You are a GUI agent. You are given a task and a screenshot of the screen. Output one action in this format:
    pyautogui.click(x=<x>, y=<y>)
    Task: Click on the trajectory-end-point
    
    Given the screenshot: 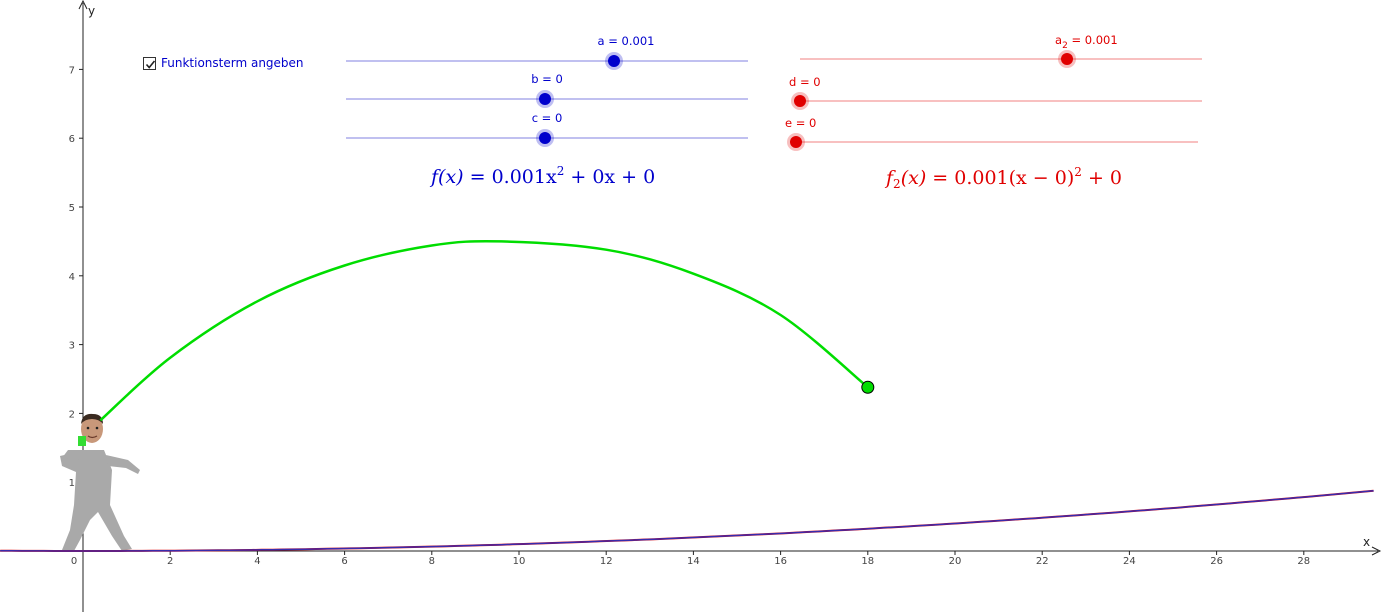 What is the action you would take?
    pyautogui.click(x=868, y=387)
    